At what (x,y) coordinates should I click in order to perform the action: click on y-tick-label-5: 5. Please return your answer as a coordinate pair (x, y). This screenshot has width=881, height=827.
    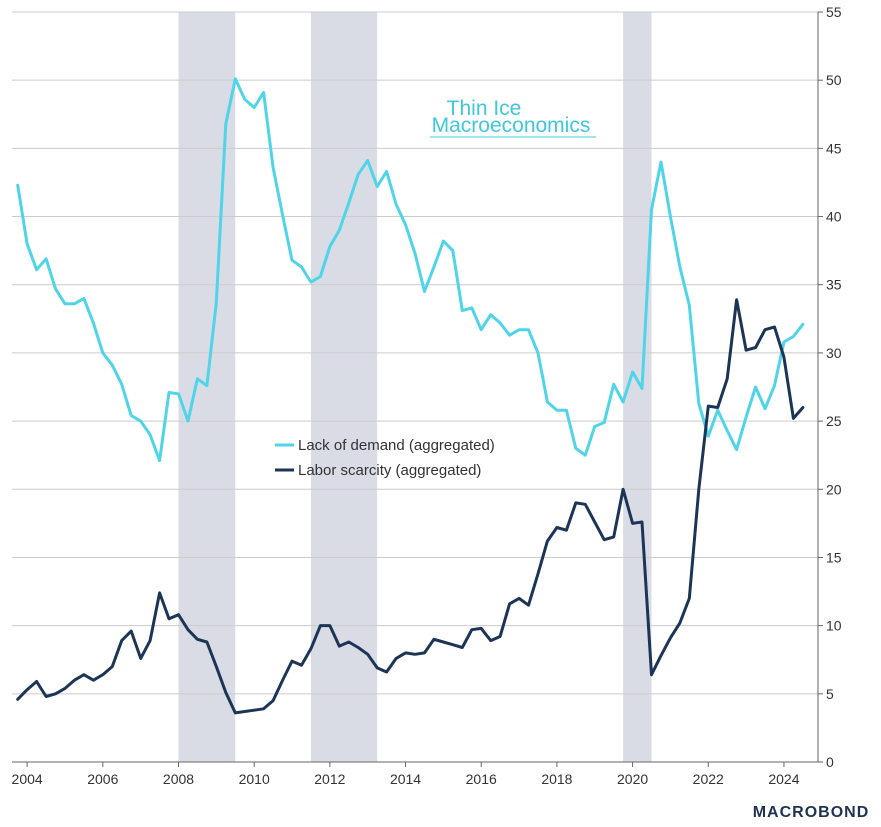
    Looking at the image, I should click on (830, 694).